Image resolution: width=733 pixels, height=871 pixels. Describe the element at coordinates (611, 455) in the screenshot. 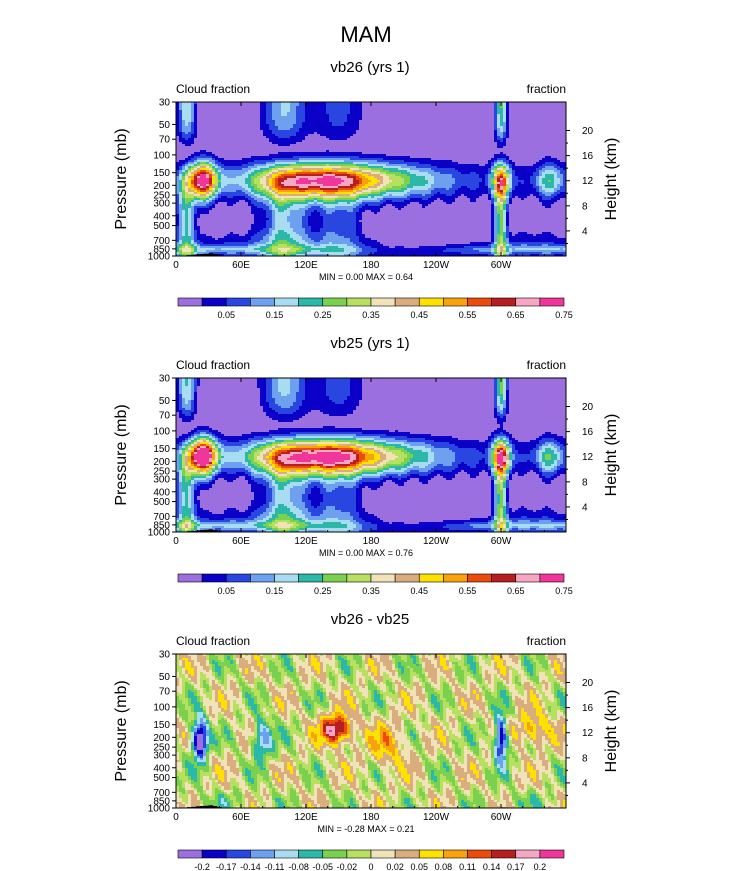

I see `height-axis-label: Height (km)` at that location.